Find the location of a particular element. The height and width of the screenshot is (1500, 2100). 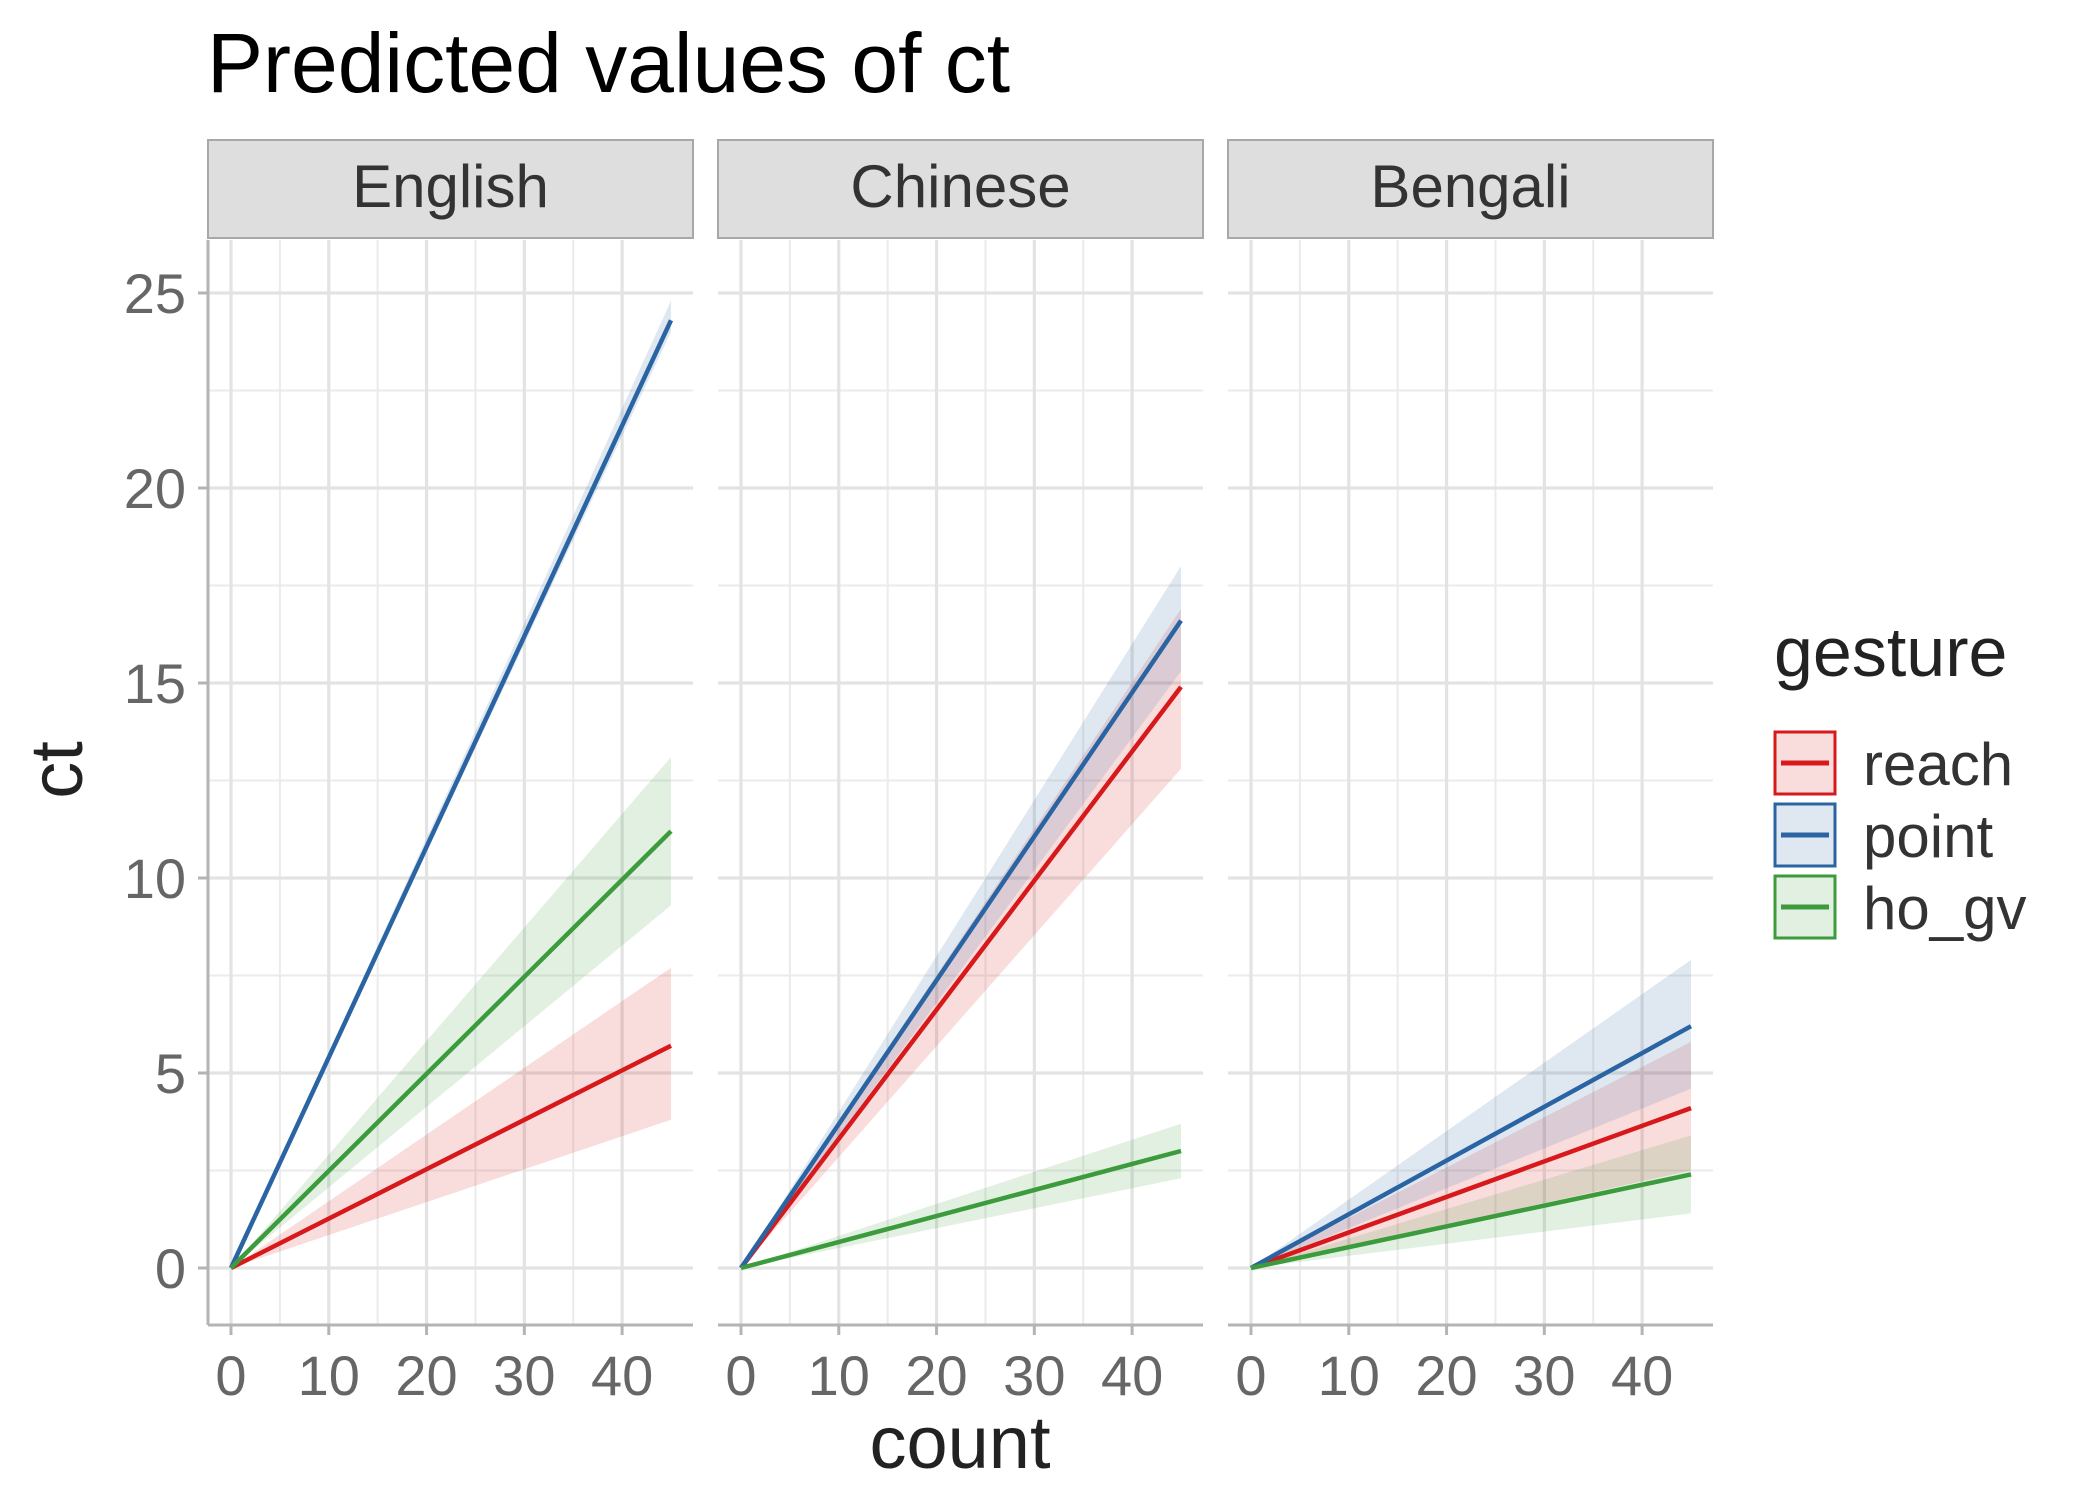

y-tick-label: 20 is located at coordinates (155, 488).